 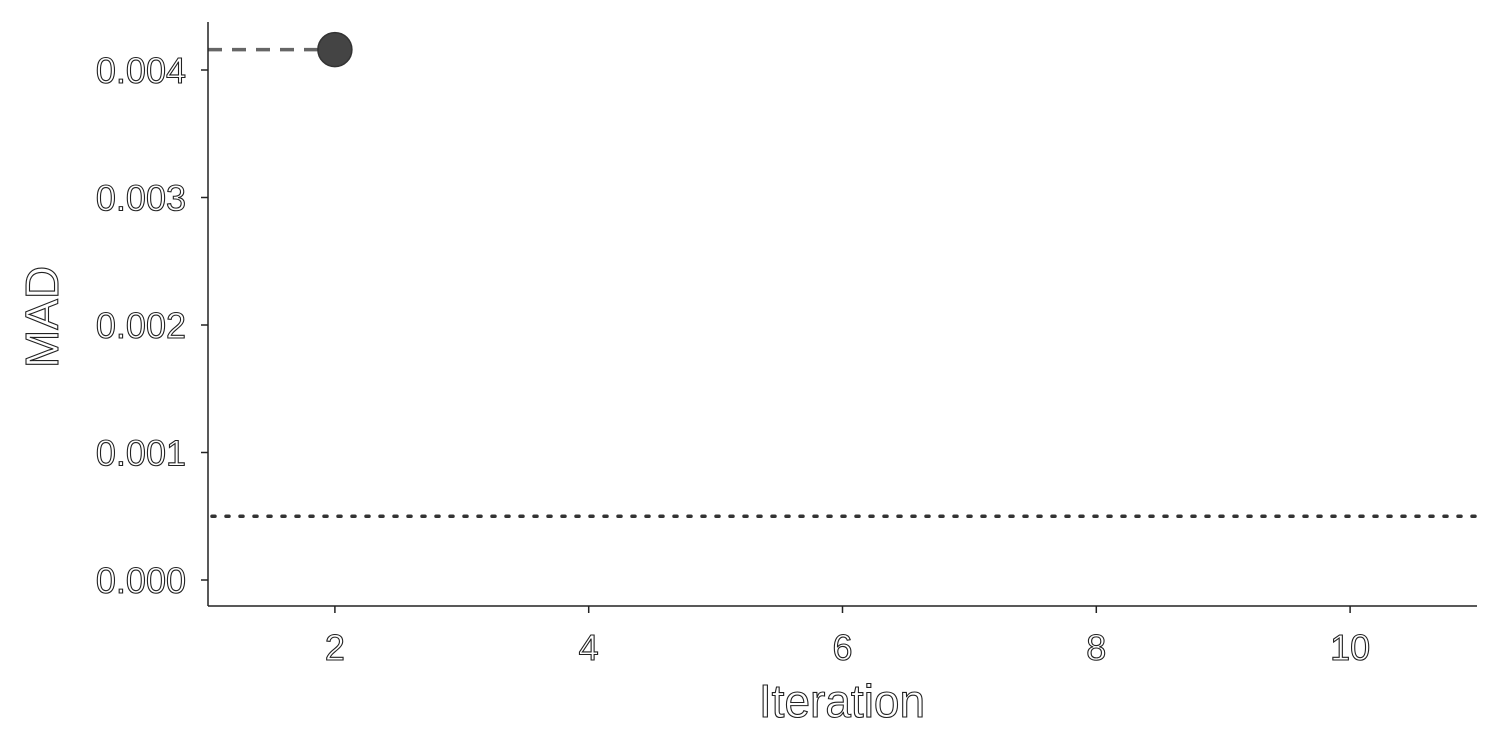 I want to click on x-tick-label: 6, so click(x=842, y=647).